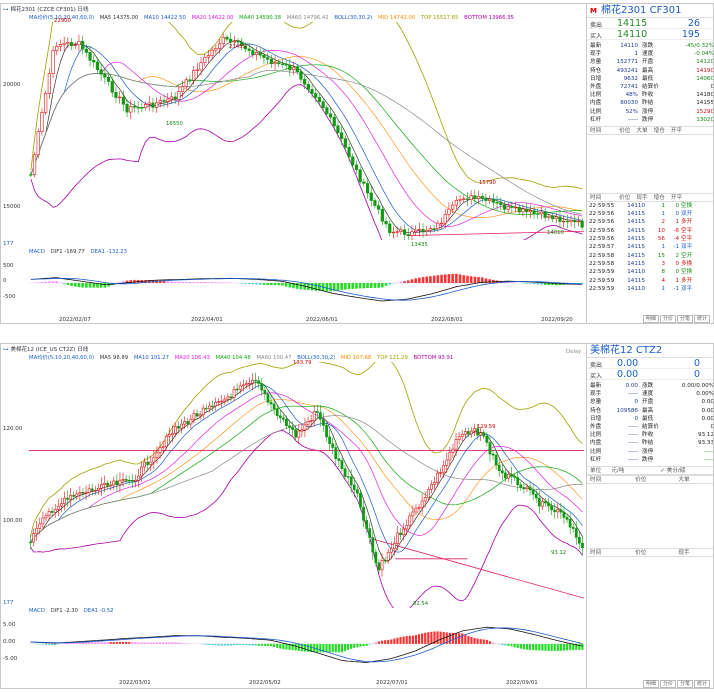  What do you see at coordinates (265, 683) in the screenshot?
I see `x-label: 2022/05/02` at bounding box center [265, 683].